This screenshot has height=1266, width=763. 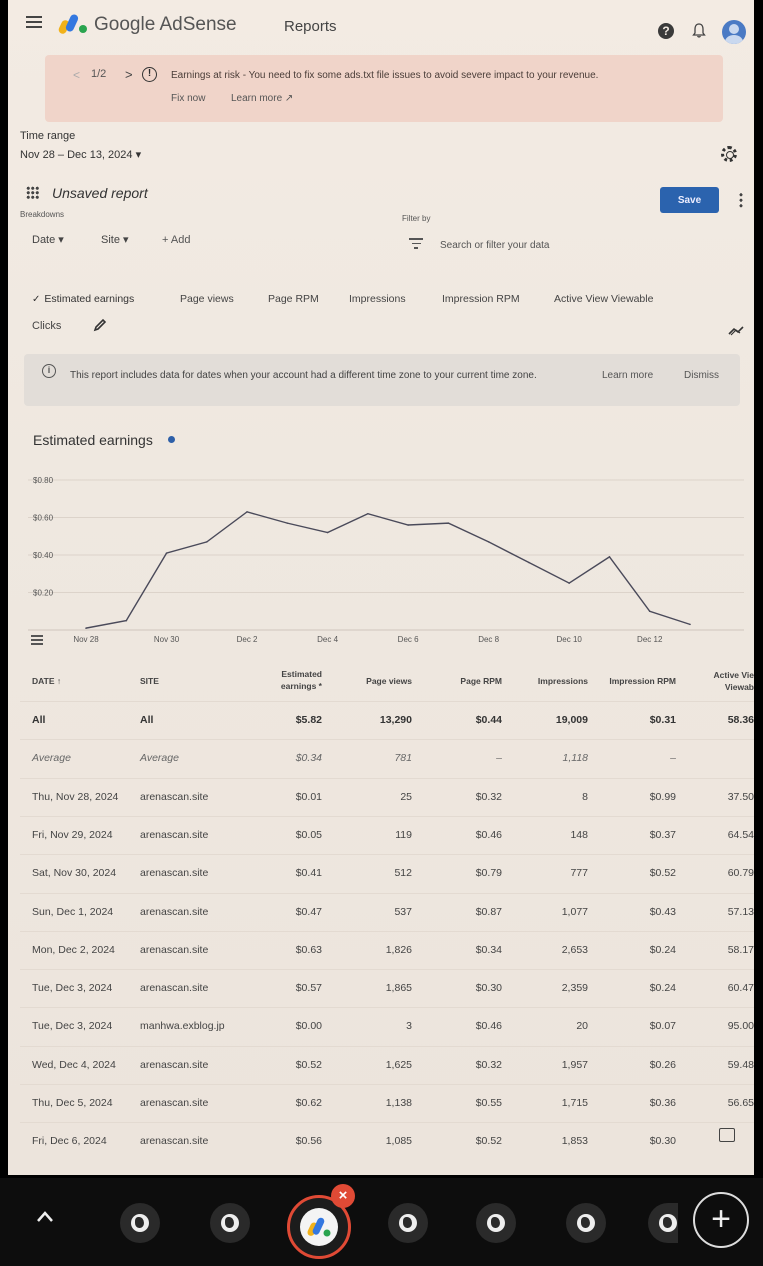 What do you see at coordinates (43, 518) in the screenshot?
I see `y-tick-label: $0.60` at bounding box center [43, 518].